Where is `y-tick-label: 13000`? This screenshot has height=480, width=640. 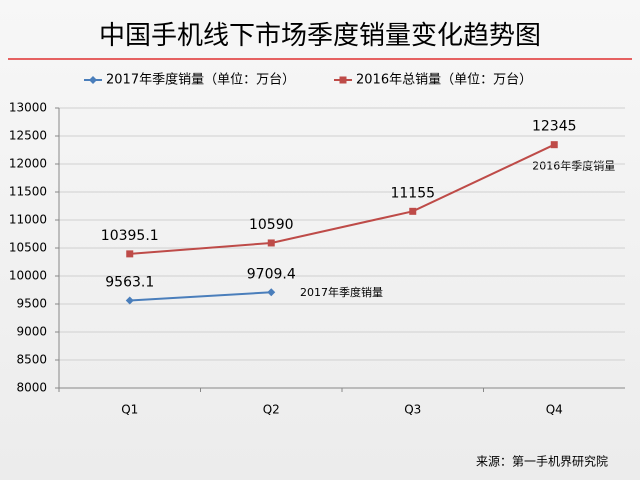
y-tick-label: 13000 is located at coordinates (28, 108).